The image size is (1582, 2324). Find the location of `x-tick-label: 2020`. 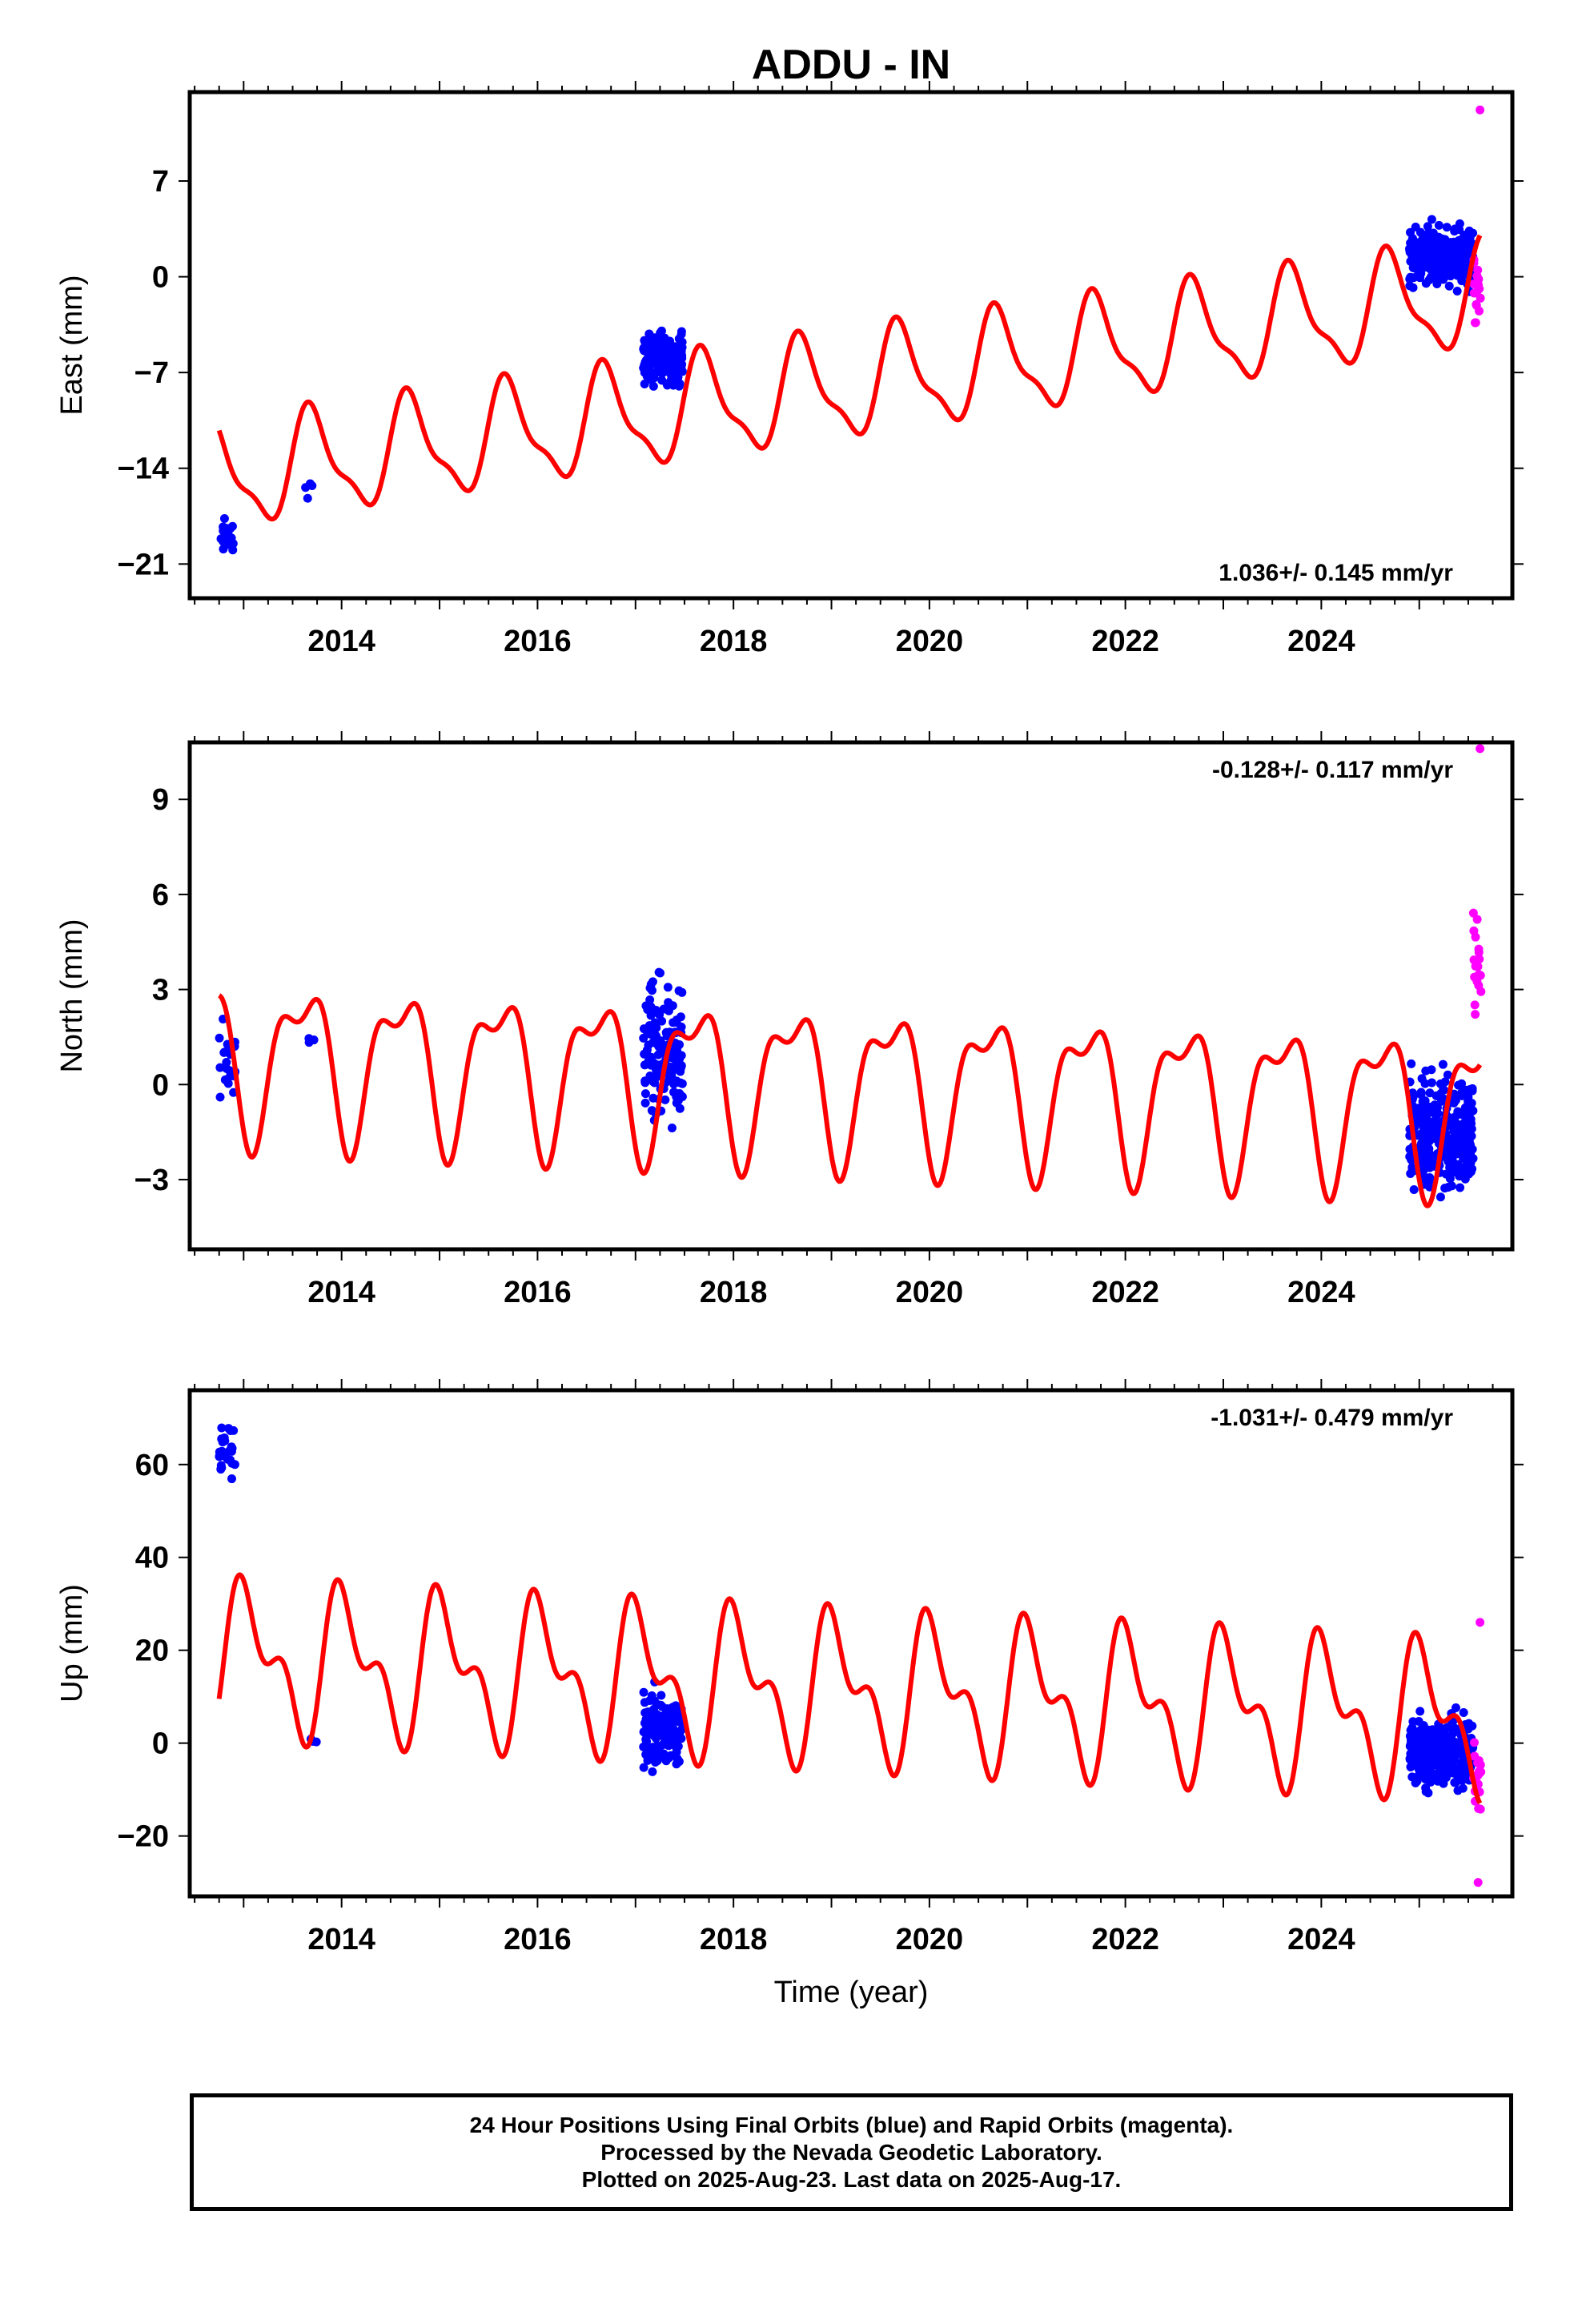

x-tick-label: 2020 is located at coordinates (930, 641).